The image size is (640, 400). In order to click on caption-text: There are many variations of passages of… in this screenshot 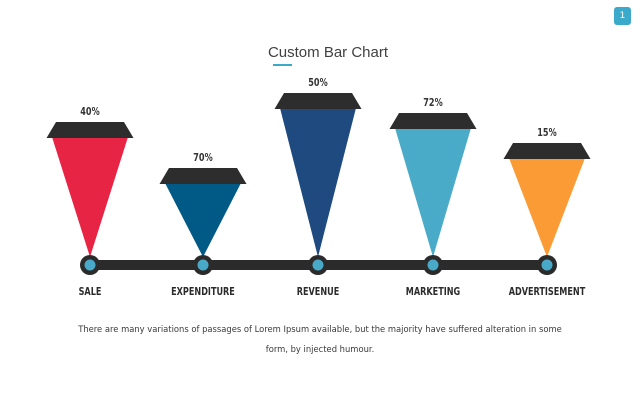, I will do `click(320, 339)`.